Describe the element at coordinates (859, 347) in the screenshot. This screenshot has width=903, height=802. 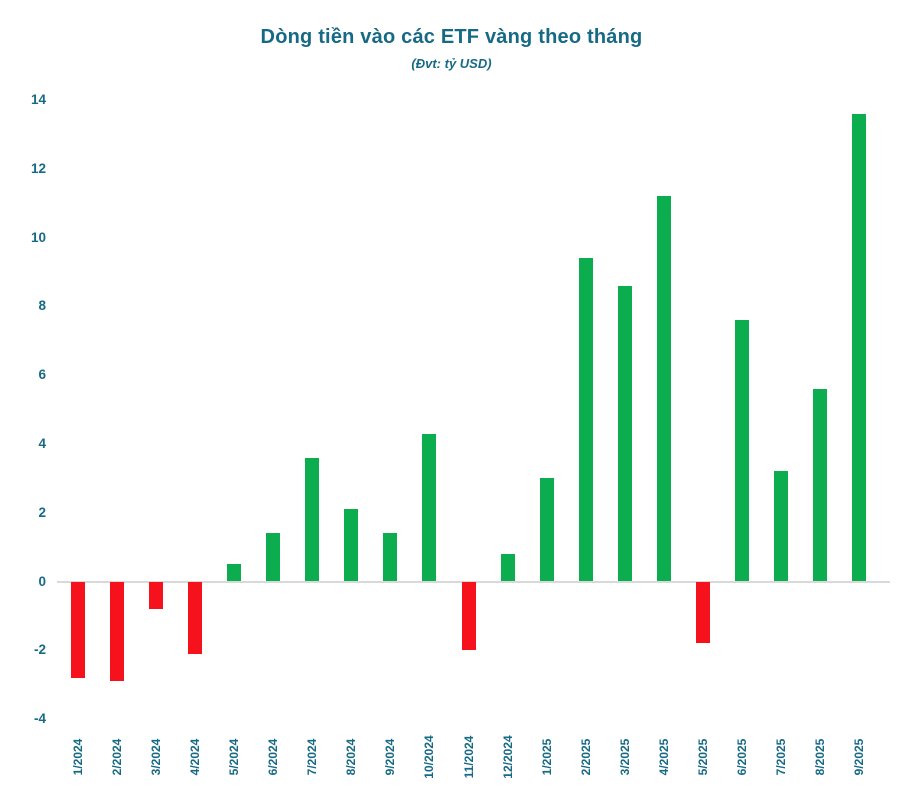
I see `bar-9/2025` at that location.